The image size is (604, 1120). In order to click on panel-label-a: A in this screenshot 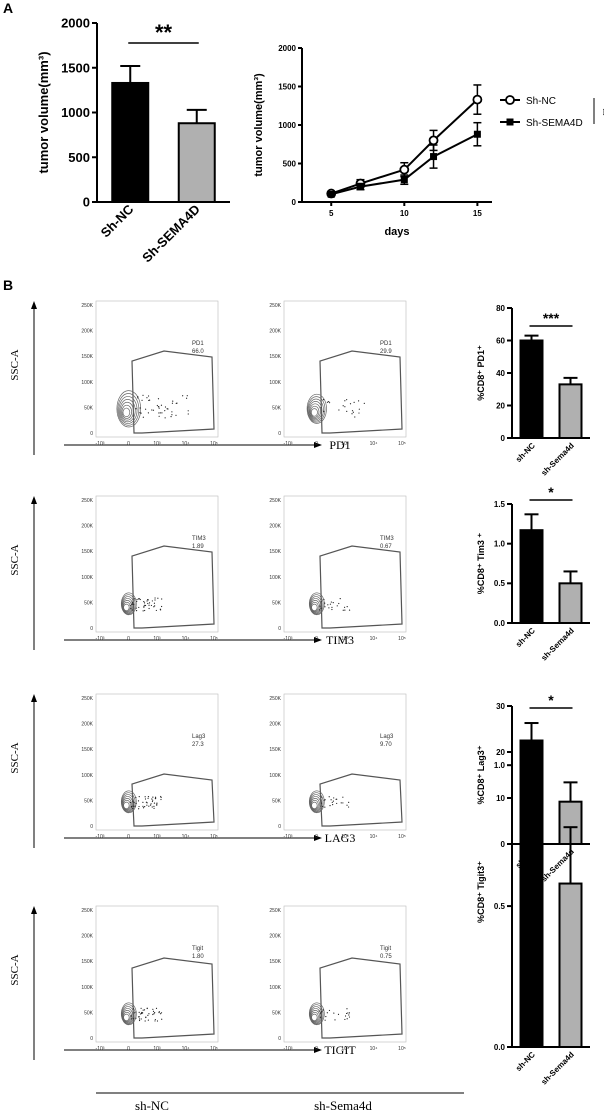, I will do `click(8, 8)`.